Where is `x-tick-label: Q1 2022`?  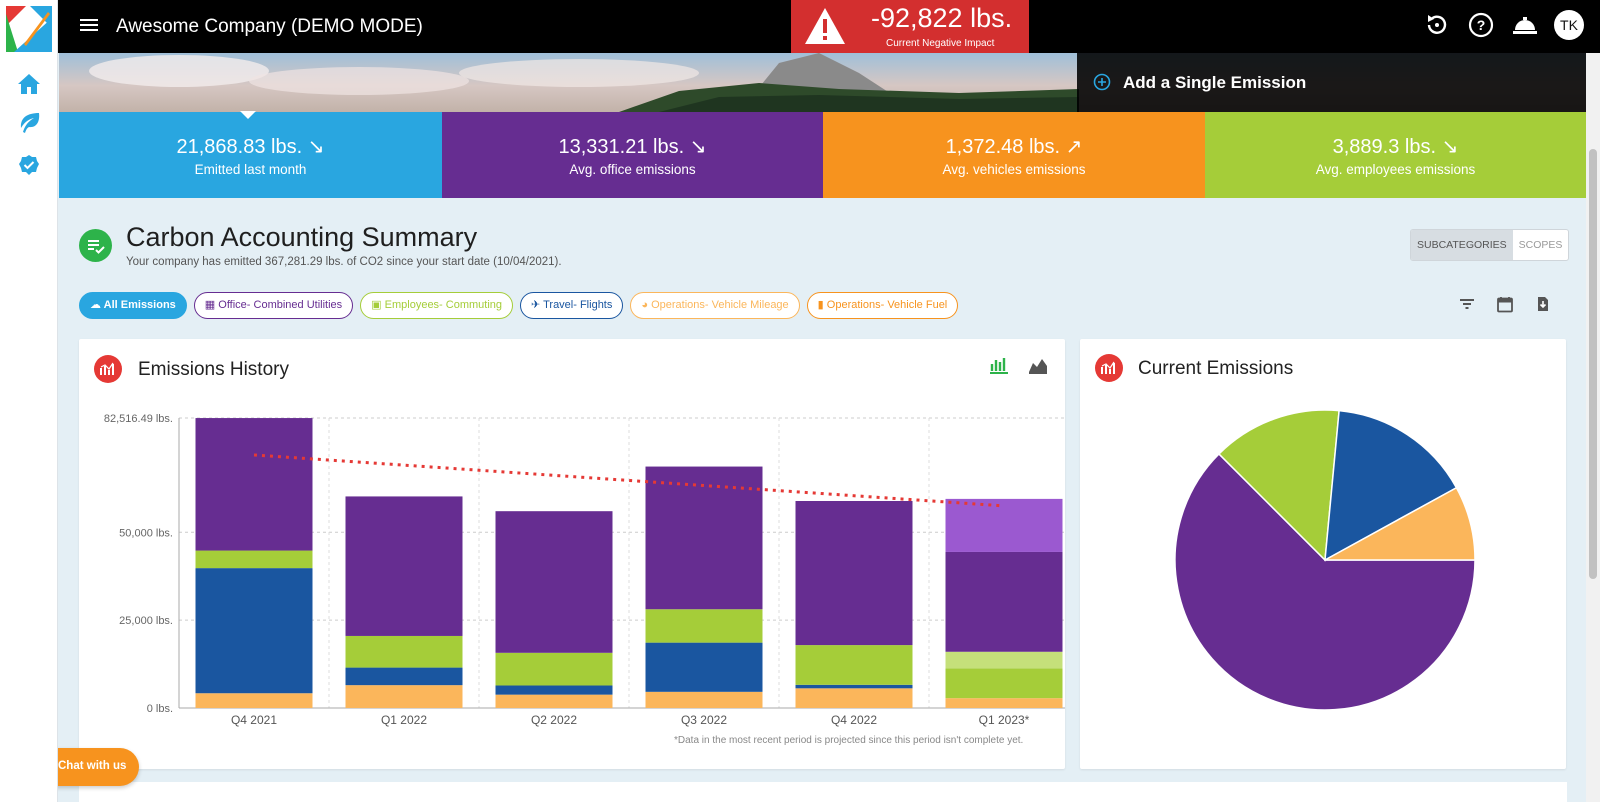
x-tick-label: Q1 2022 is located at coordinates (404, 720).